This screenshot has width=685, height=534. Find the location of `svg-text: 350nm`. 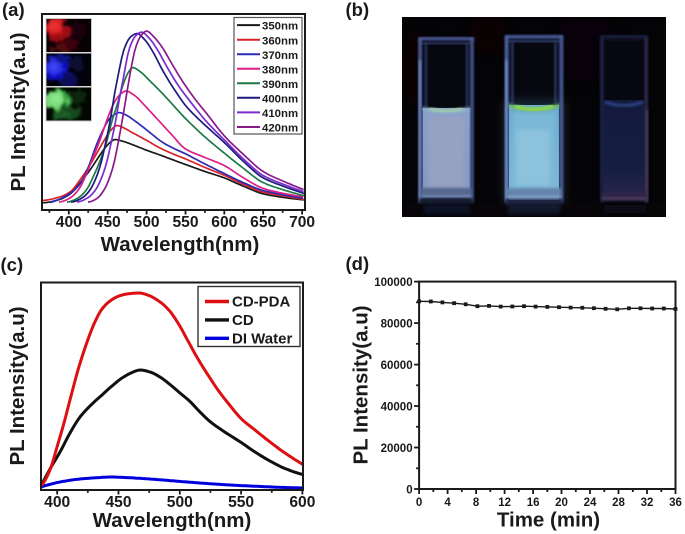

svg-text: 350nm is located at coordinates (280, 27).